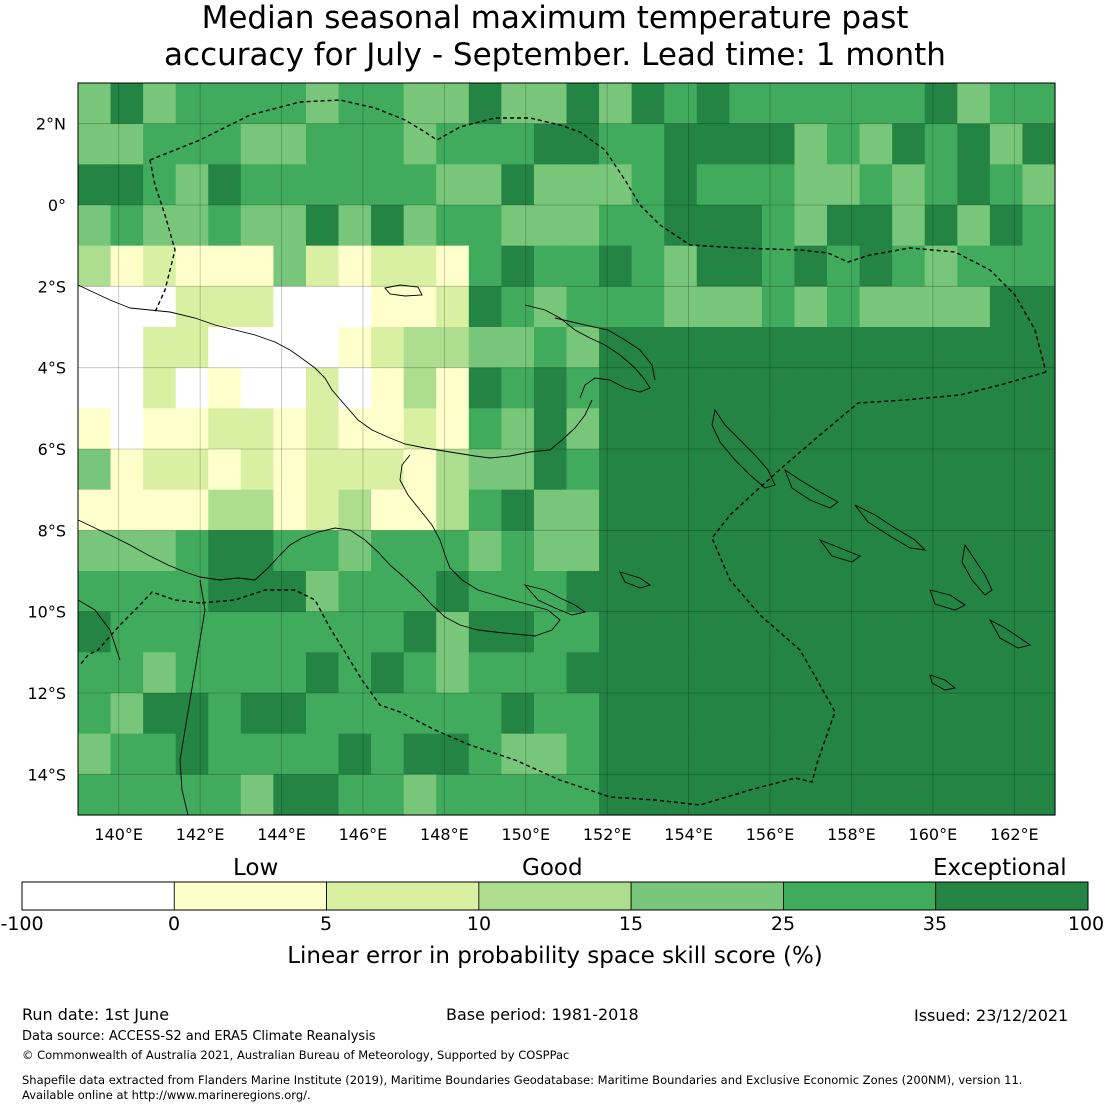 The height and width of the screenshot is (1110, 1110). Describe the element at coordinates (542, 1014) in the screenshot. I see `base-period: Base period: 1981-2018` at that location.